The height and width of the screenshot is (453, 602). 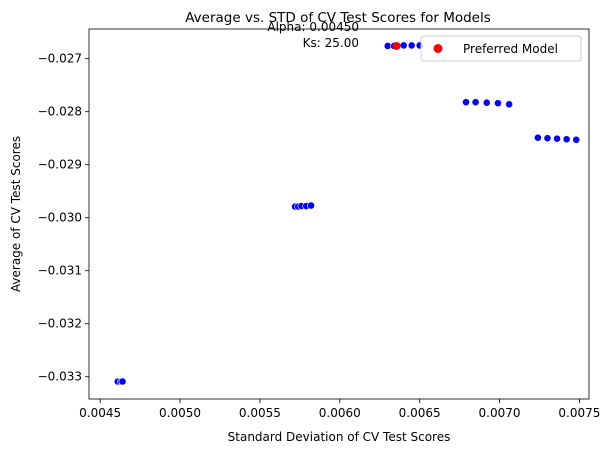 What do you see at coordinates (60, 377) in the screenshot?
I see `y-tick-label: −0.033` at bounding box center [60, 377].